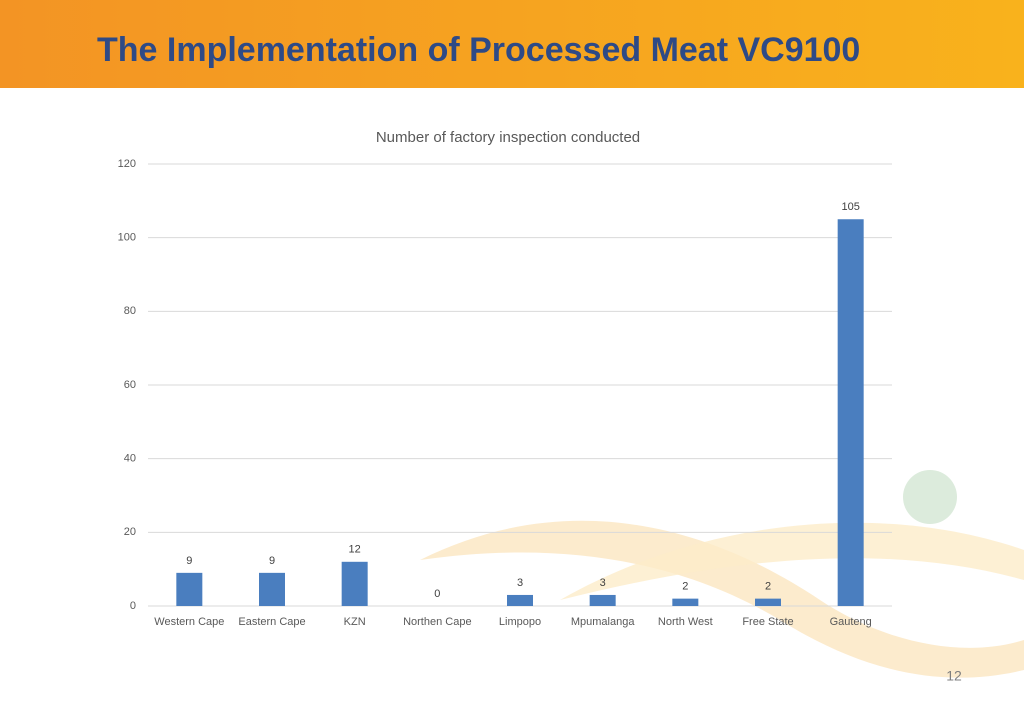 The width and height of the screenshot is (1024, 709). Describe the element at coordinates (437, 594) in the screenshot. I see `data-label: 0` at that location.